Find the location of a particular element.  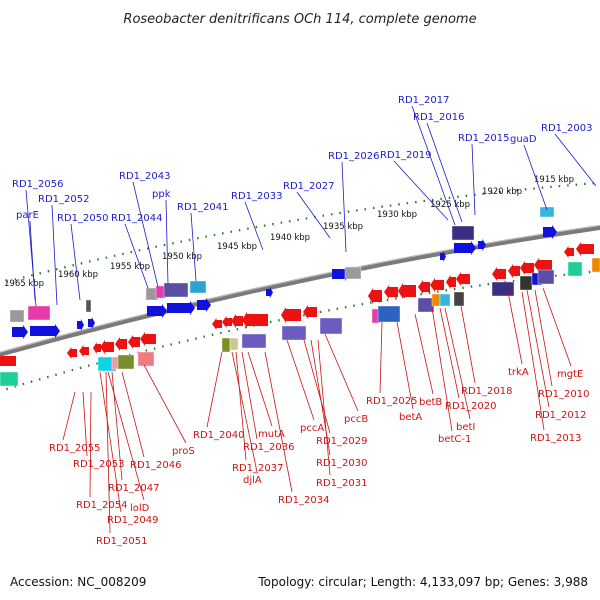

gene-label-rd1-2037: RD1_2037 is located at coordinates (257, 468).